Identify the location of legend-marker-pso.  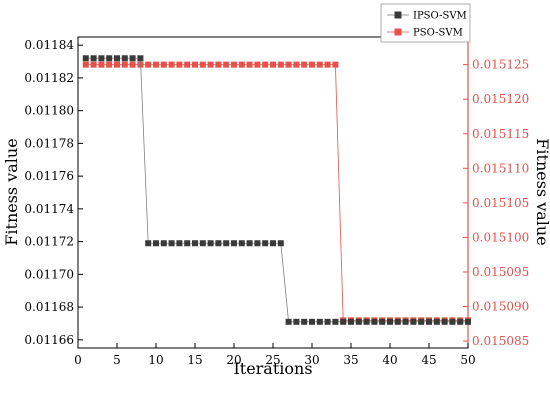
(398, 32).